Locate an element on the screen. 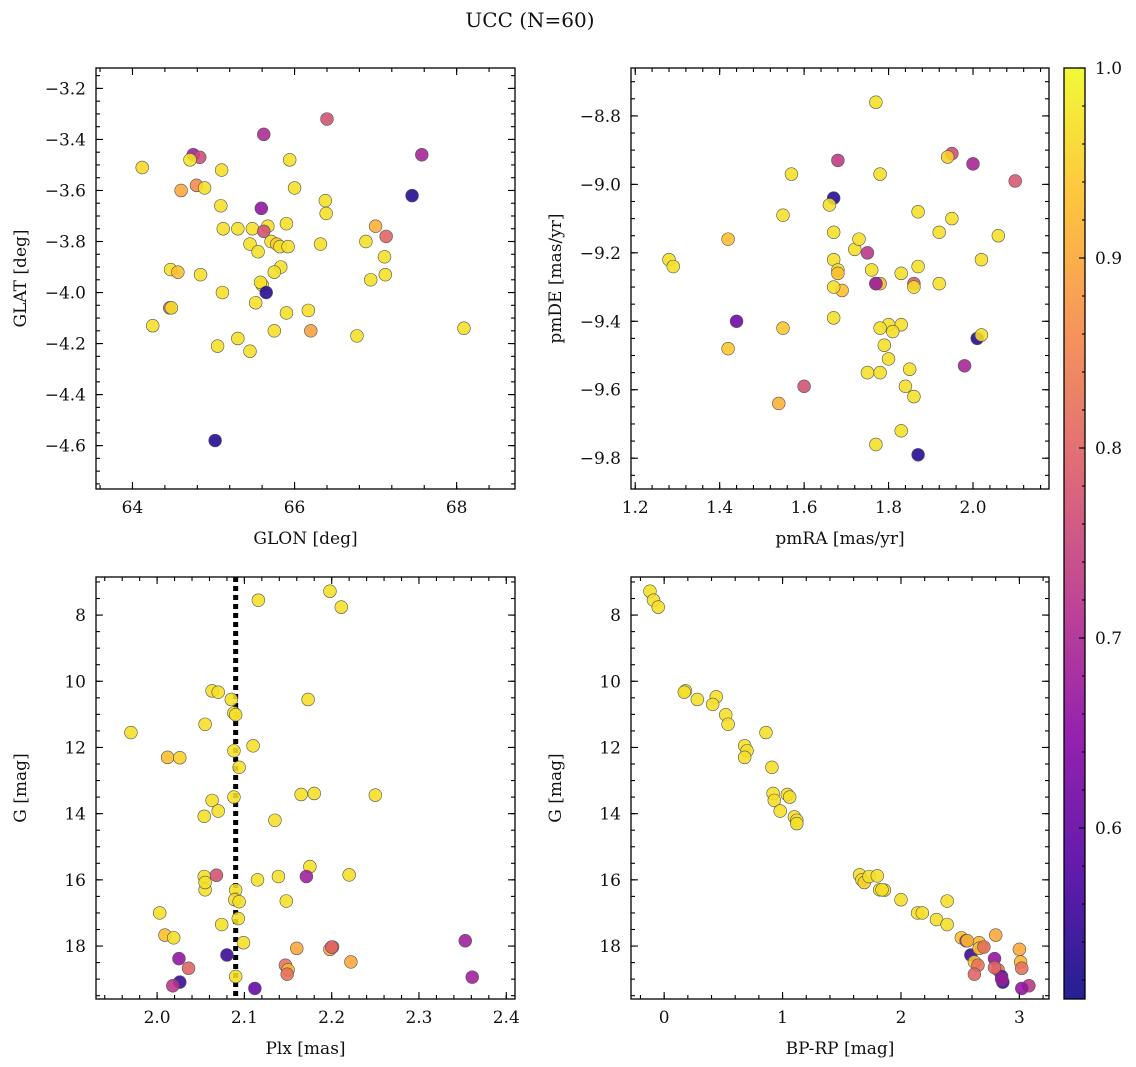 The image size is (1136, 1067). x-axis-label: GLON [deg] is located at coordinates (305, 539).